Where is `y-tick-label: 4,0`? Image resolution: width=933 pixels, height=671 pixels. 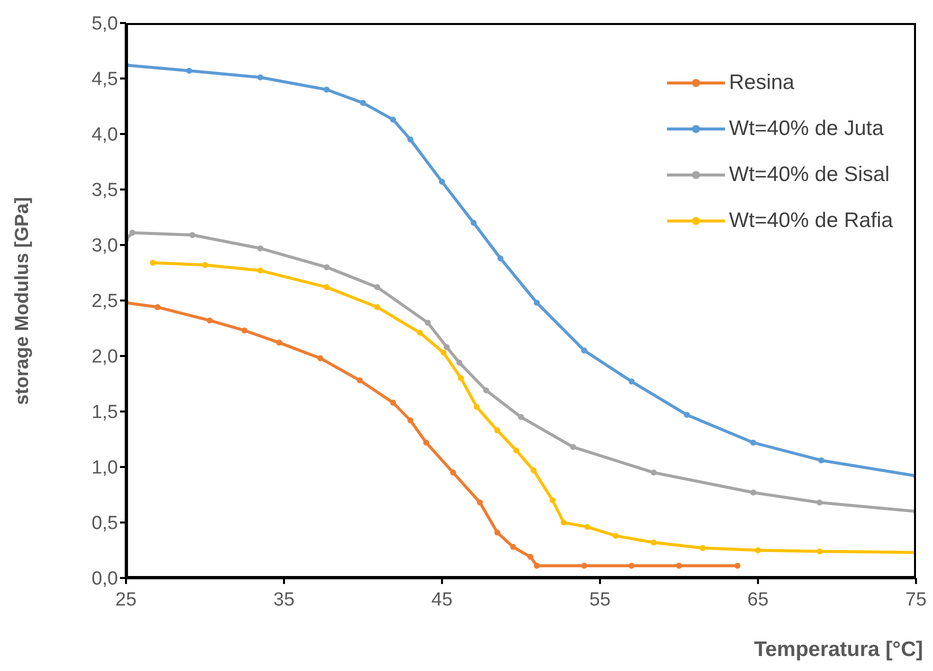 y-tick-label: 4,0 is located at coordinates (105, 135).